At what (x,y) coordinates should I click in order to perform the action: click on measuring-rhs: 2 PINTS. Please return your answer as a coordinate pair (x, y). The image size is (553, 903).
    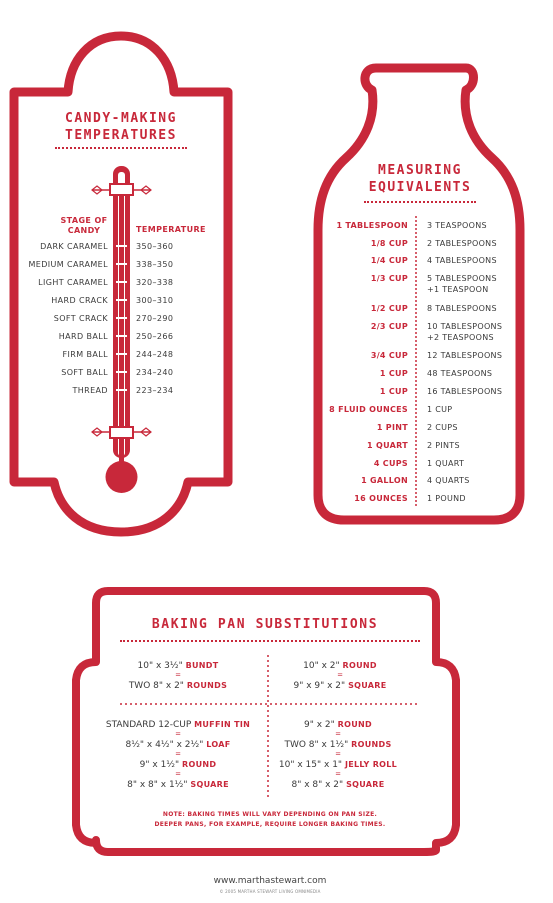
    Looking at the image, I should click on (443, 445).